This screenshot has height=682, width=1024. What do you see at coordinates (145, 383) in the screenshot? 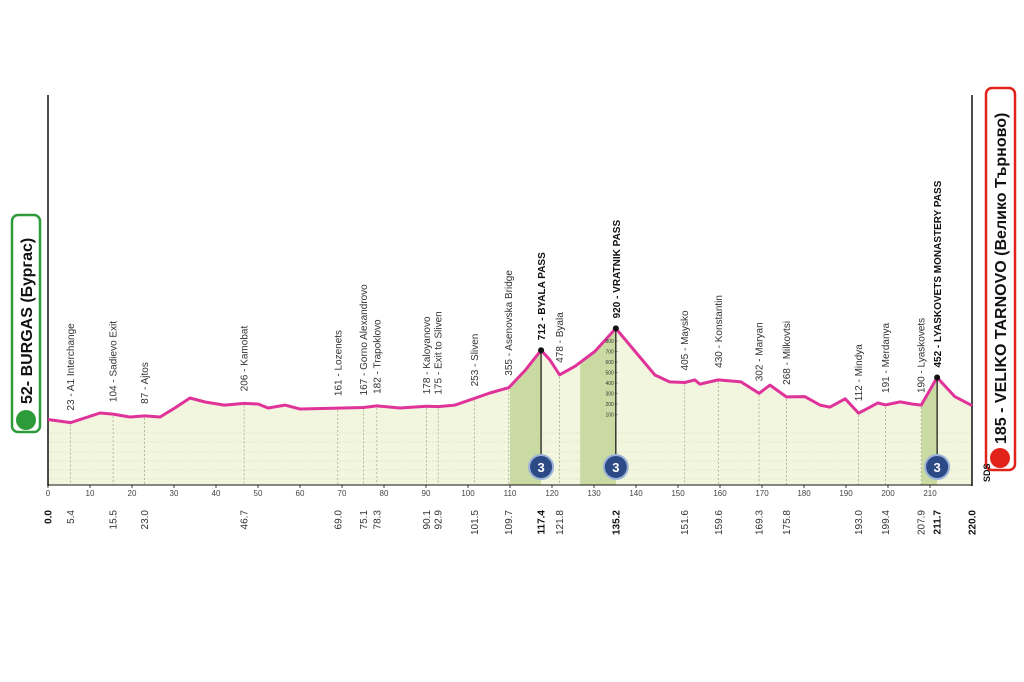
I see `waypoint-label: 87 - Ajtos` at bounding box center [145, 383].